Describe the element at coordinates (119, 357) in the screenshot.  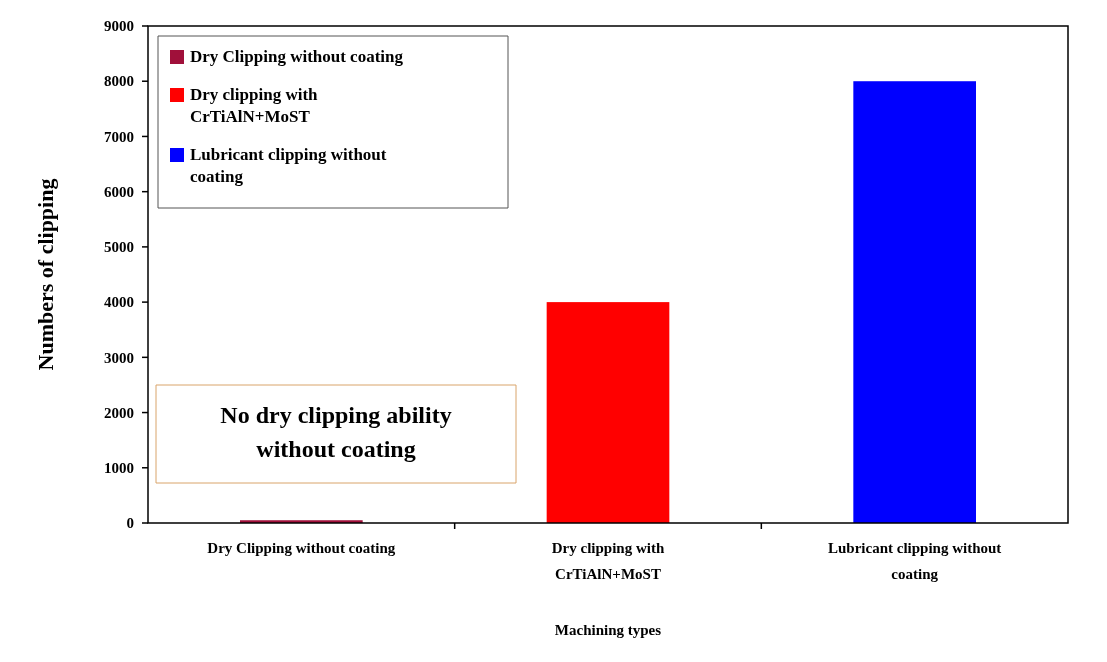
I see `y-tick-label: 3000` at that location.